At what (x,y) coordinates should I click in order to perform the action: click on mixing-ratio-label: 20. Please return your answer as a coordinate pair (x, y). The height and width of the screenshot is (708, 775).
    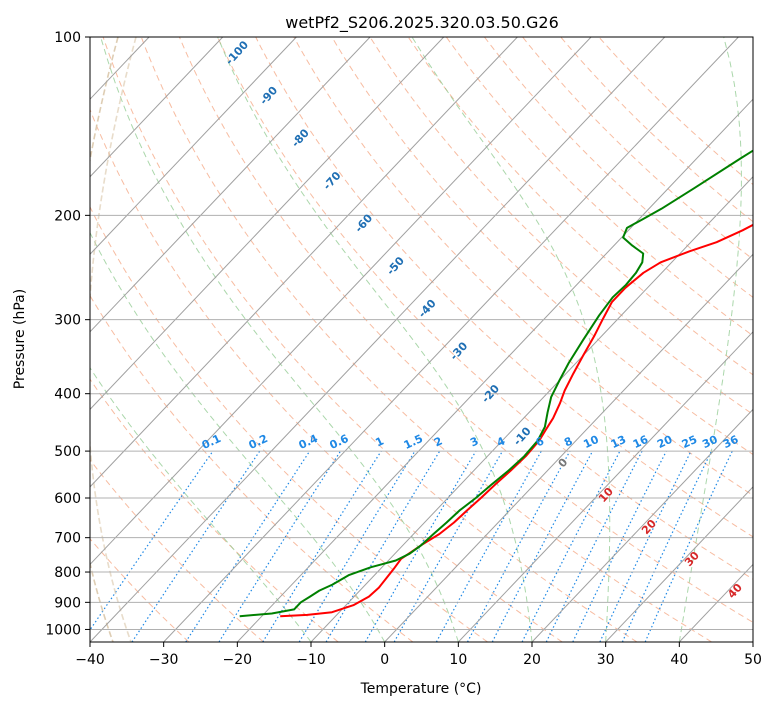
    Looking at the image, I should click on (665, 442).